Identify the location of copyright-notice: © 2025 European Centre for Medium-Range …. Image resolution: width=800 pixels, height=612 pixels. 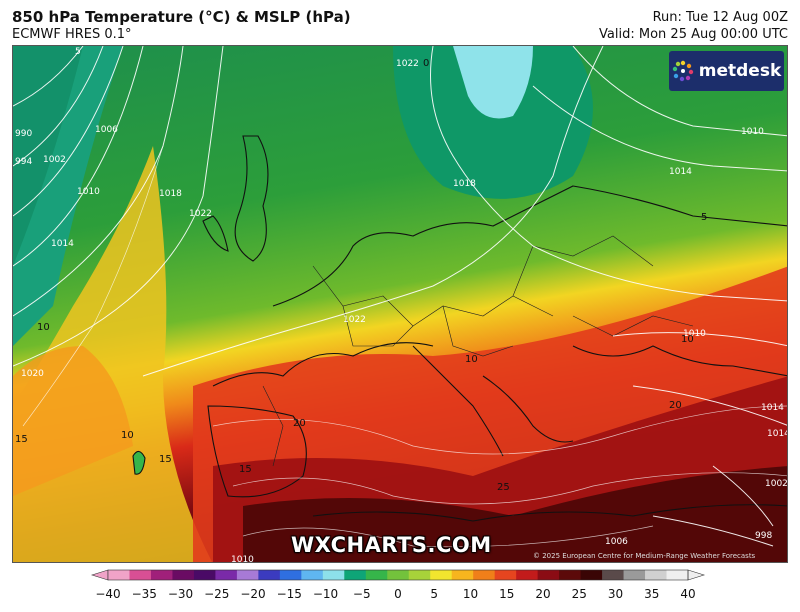
(644, 556).